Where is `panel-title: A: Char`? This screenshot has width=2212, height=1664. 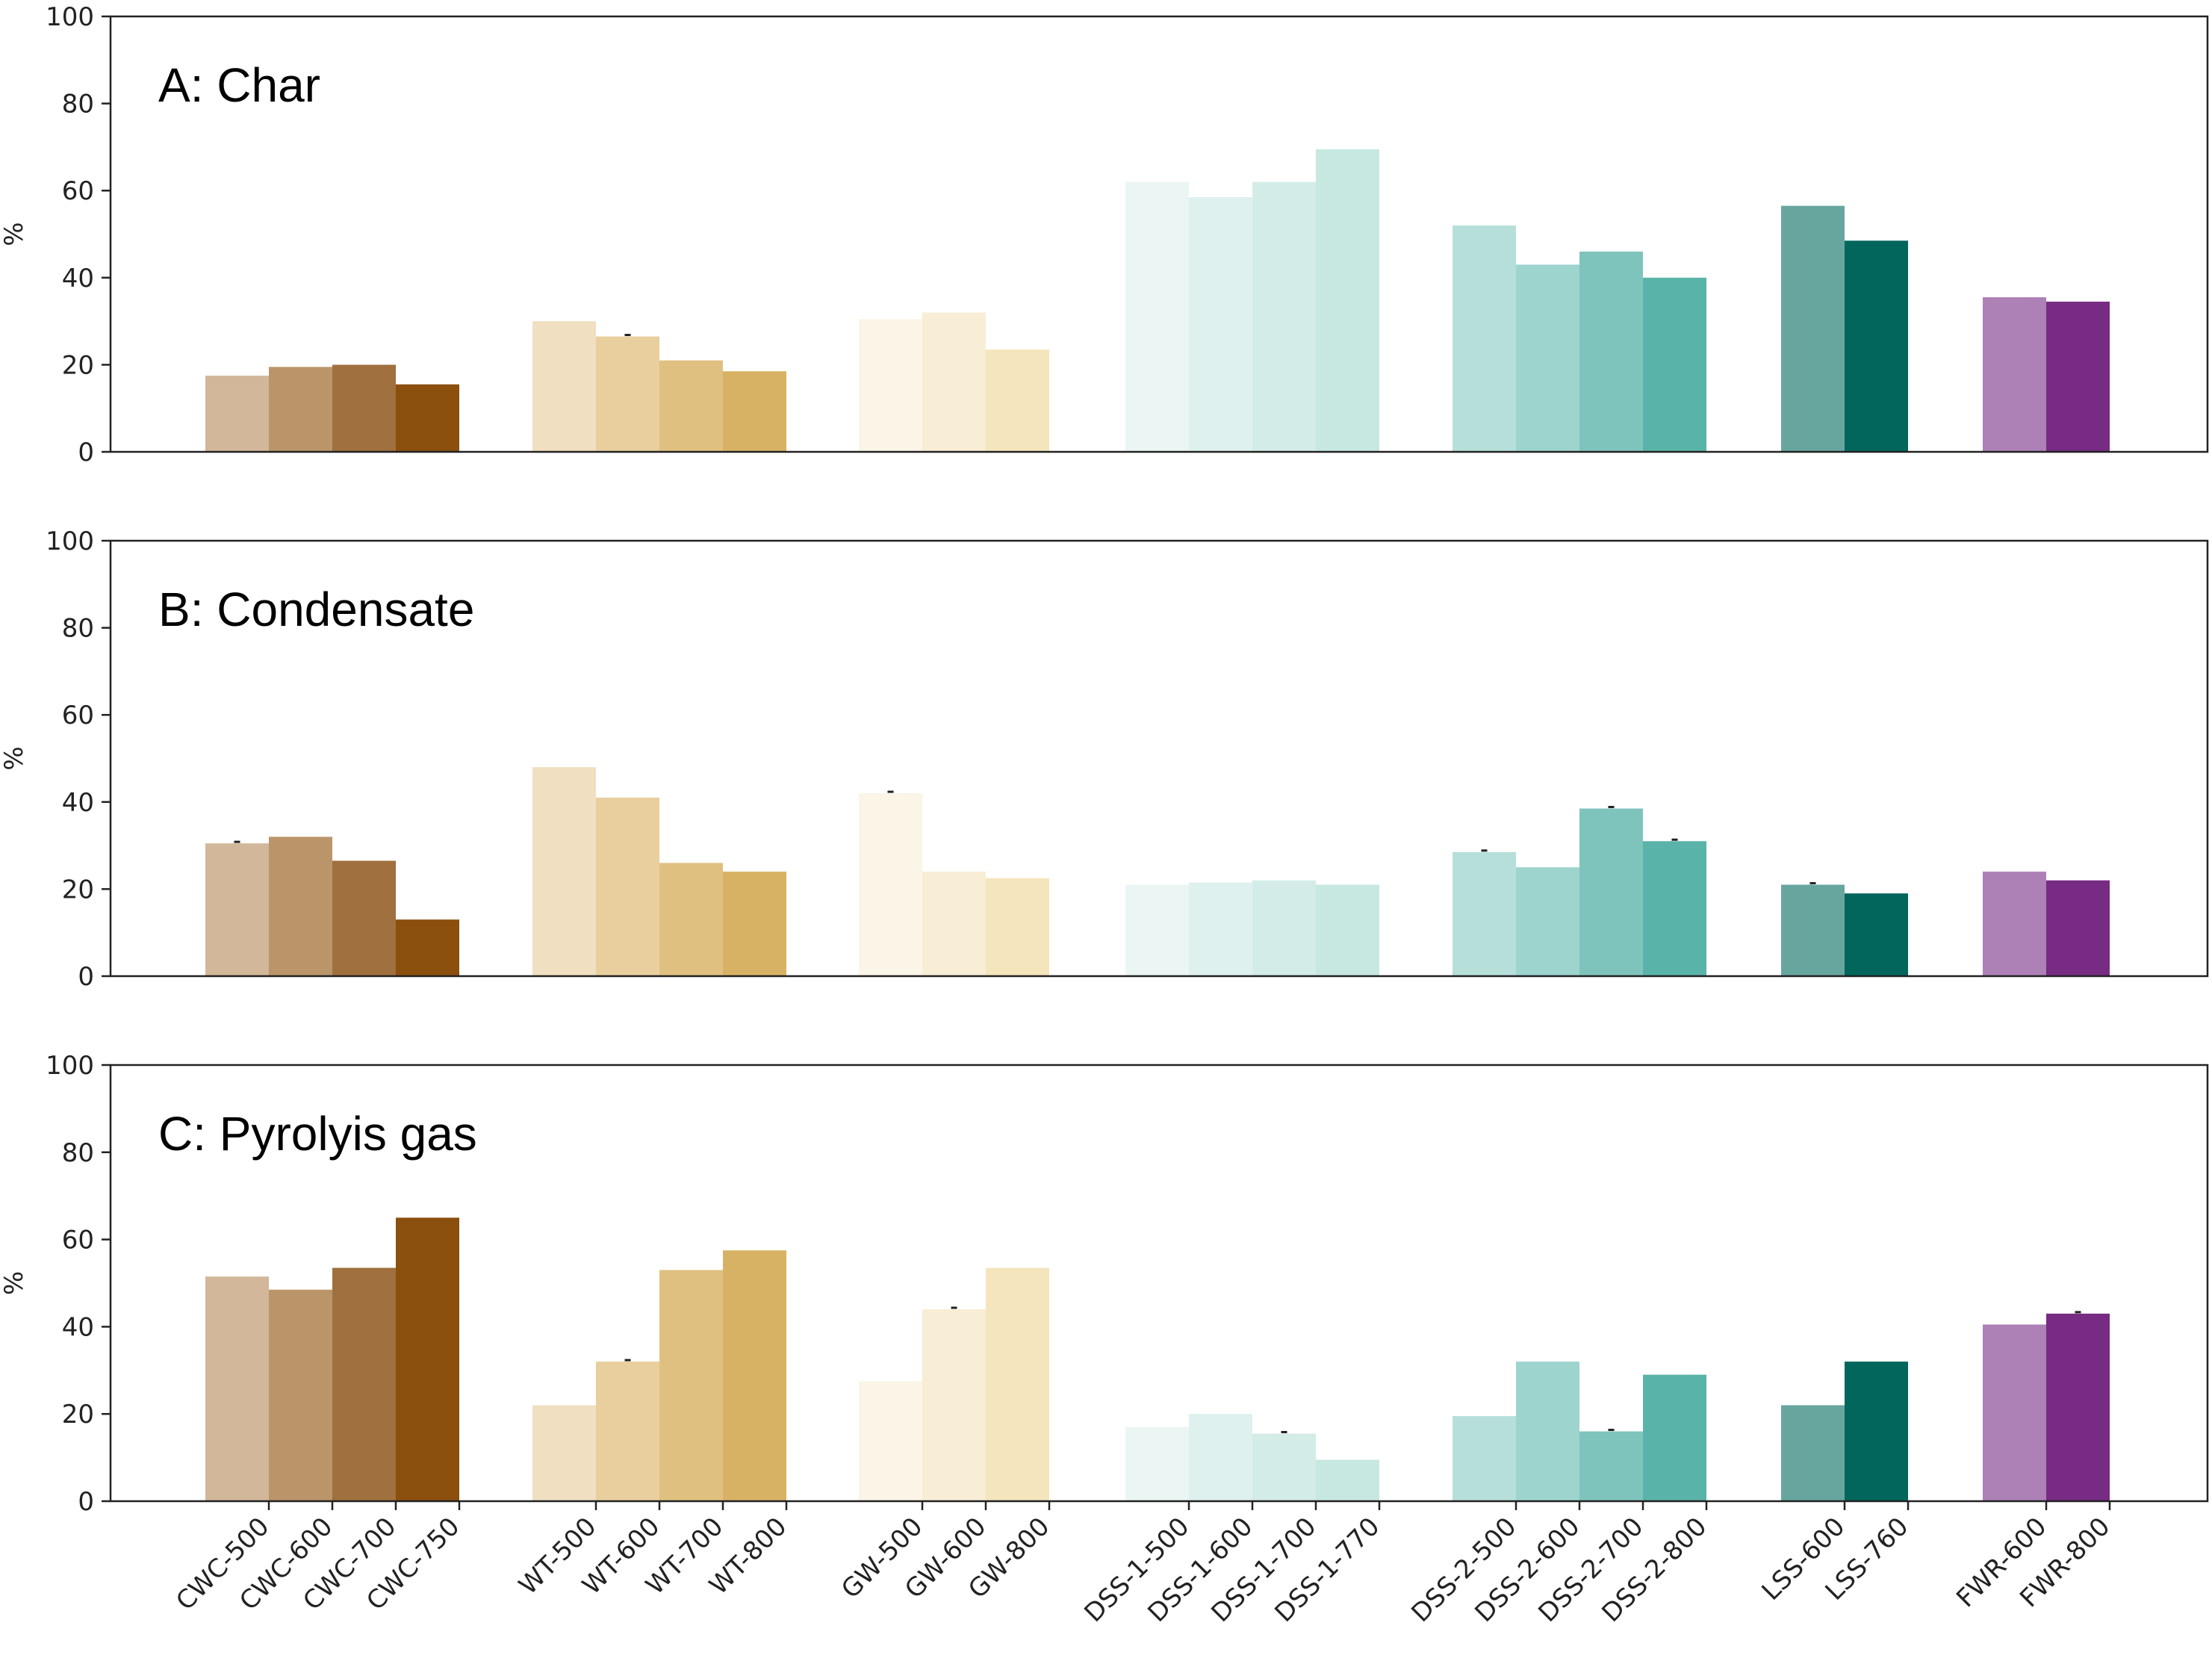 panel-title: A: Char is located at coordinates (239, 85).